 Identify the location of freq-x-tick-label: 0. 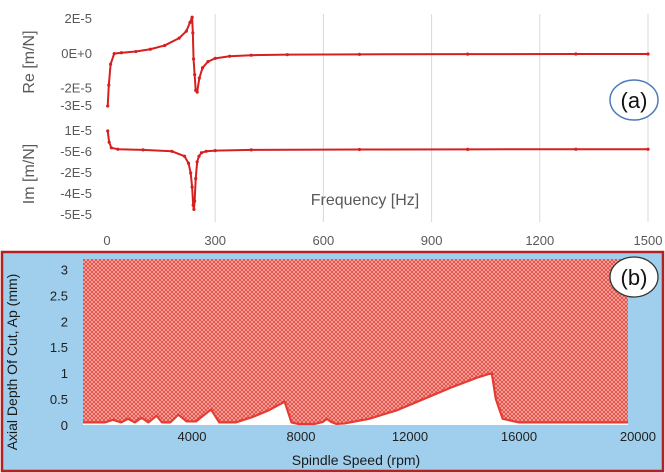
(106, 240).